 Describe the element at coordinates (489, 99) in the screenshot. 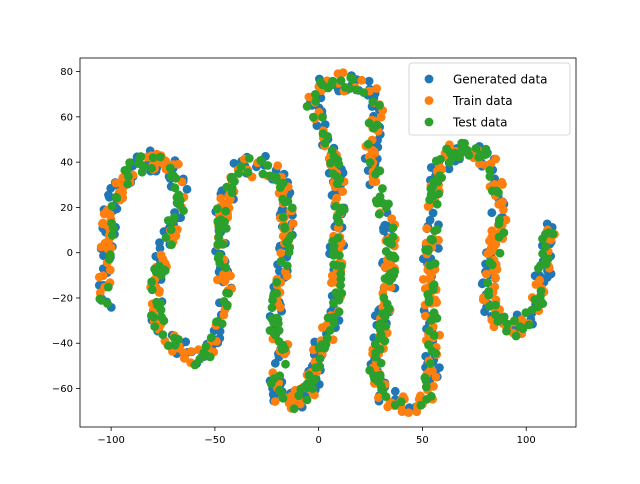

I see `legend: Generated data Train data Test data` at that location.